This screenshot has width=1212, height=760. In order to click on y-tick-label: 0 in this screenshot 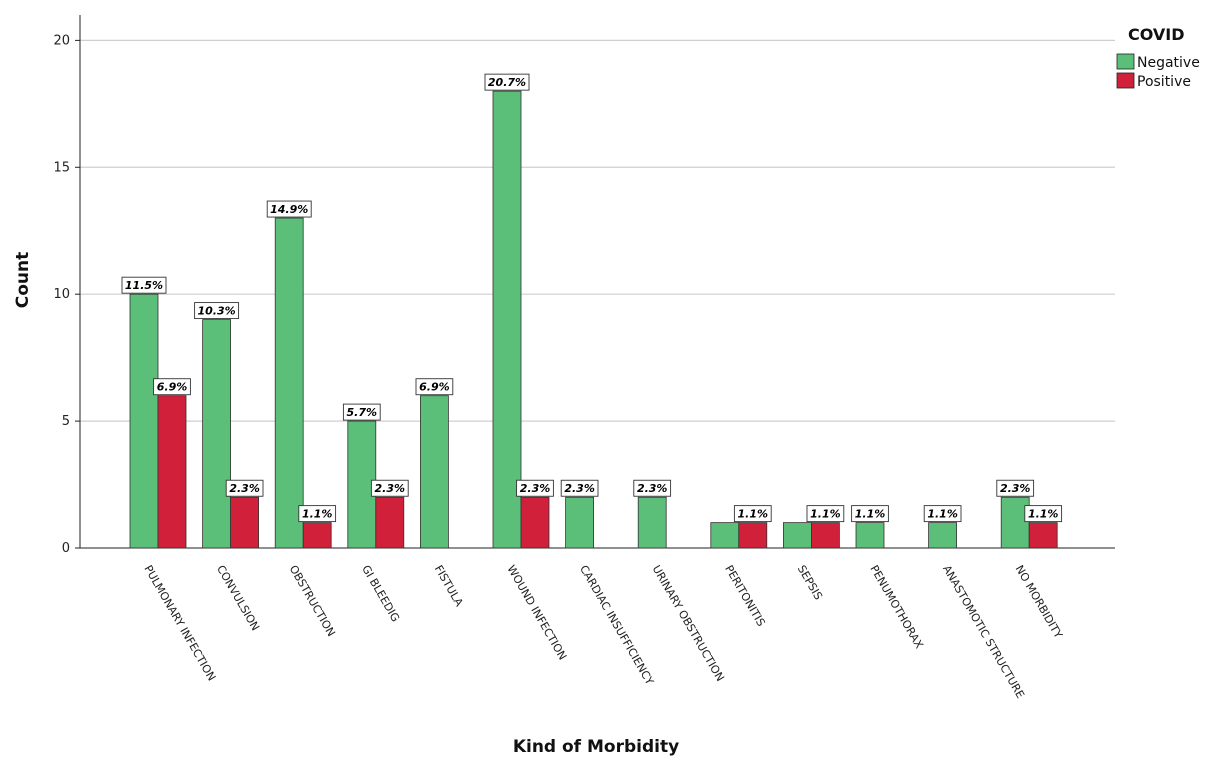, I will do `click(66, 548)`.